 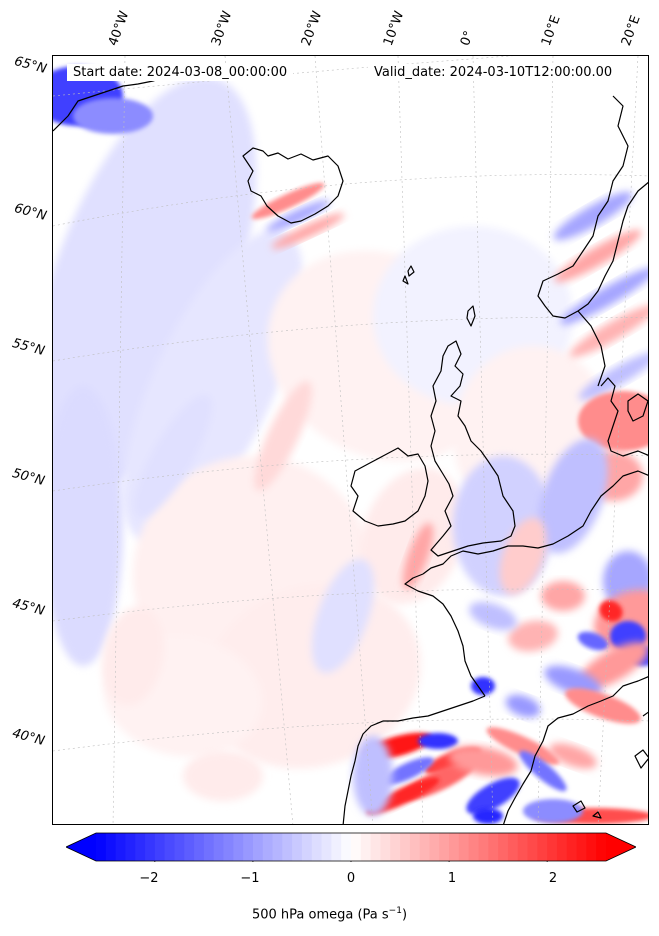 I want to click on lat-label-55n: 55°N, so click(x=28, y=347).